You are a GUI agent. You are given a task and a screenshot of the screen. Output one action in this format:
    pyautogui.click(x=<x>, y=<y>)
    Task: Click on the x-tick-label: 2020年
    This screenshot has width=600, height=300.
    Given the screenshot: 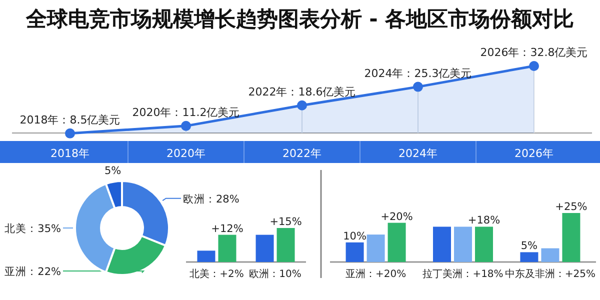 What is the action you would take?
    pyautogui.click(x=186, y=153)
    